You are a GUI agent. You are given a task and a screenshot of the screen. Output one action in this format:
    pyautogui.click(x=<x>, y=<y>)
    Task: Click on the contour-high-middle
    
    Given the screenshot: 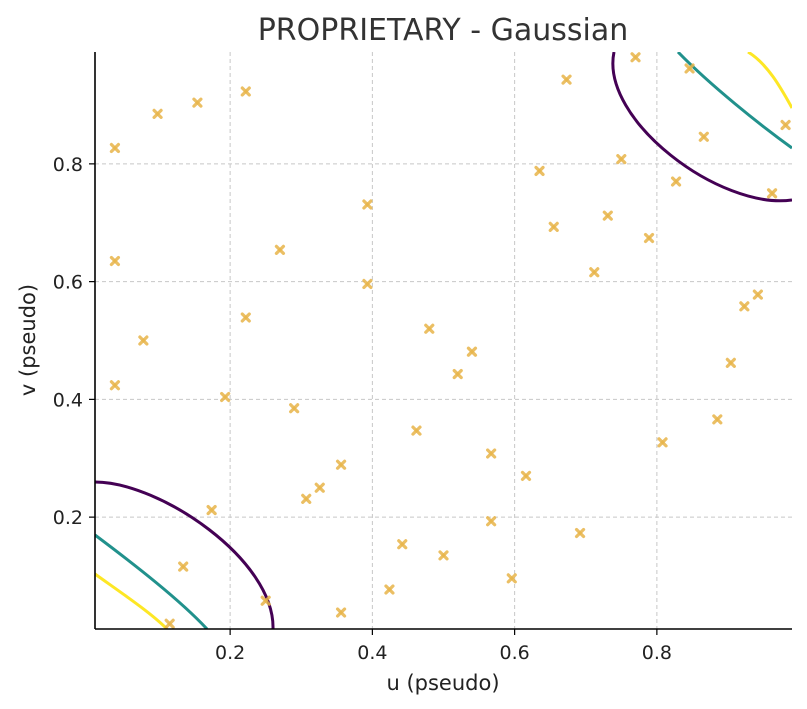 What is the action you would take?
    pyautogui.click(x=734, y=101)
    